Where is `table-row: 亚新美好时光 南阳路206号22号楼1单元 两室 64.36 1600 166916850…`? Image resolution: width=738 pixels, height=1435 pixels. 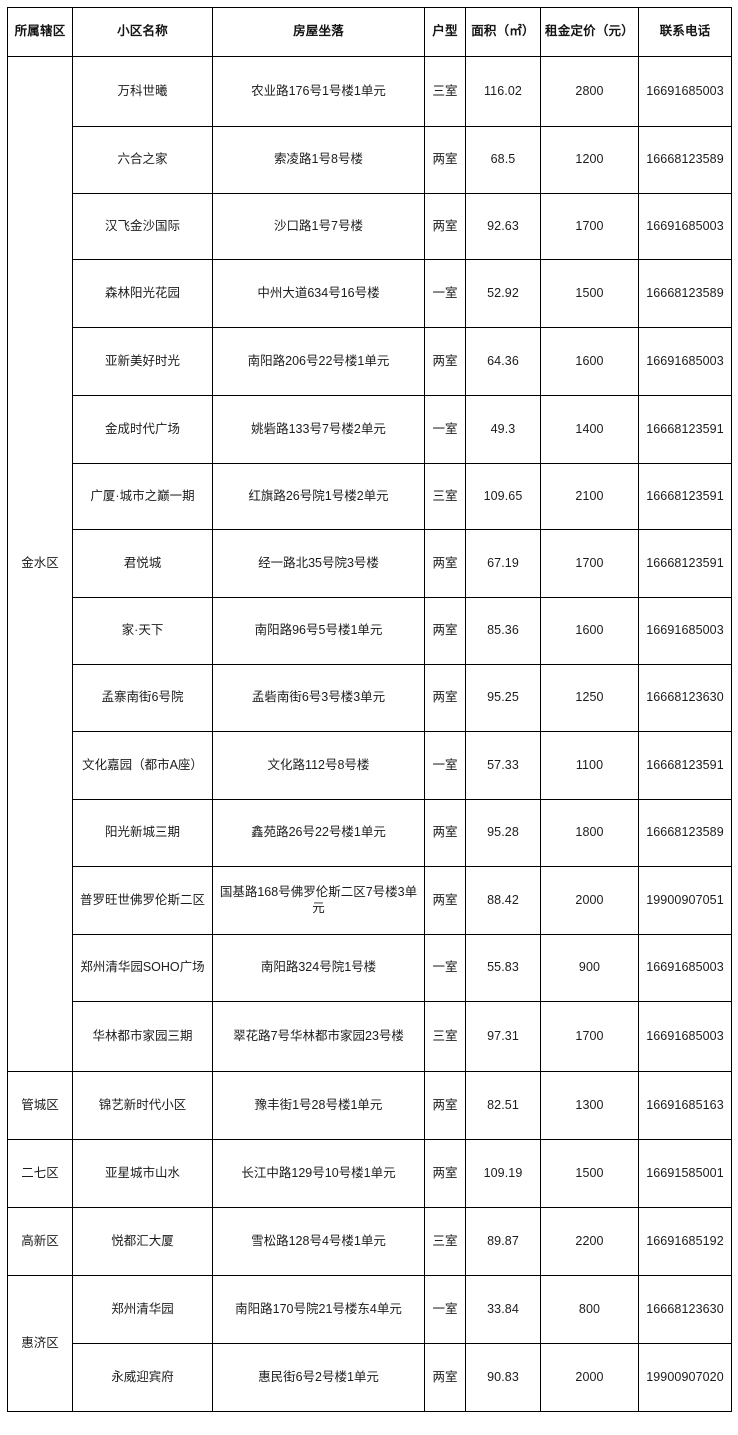 table-row: 亚新美好时光 南阳路206号22号楼1单元 两室 64.36 1600 166916850… is located at coordinates (370, 361).